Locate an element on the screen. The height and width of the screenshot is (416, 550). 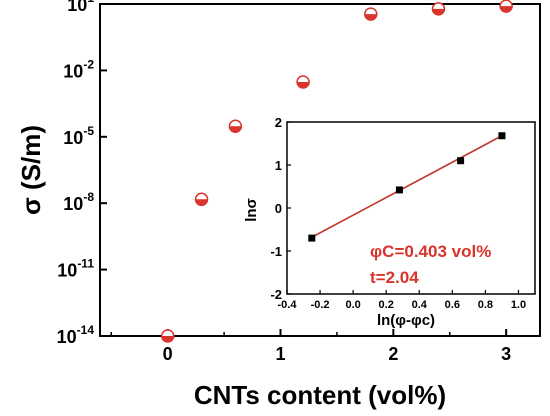
main-x-axis-title: CNTs content (vol%) is located at coordinates (320, 395).